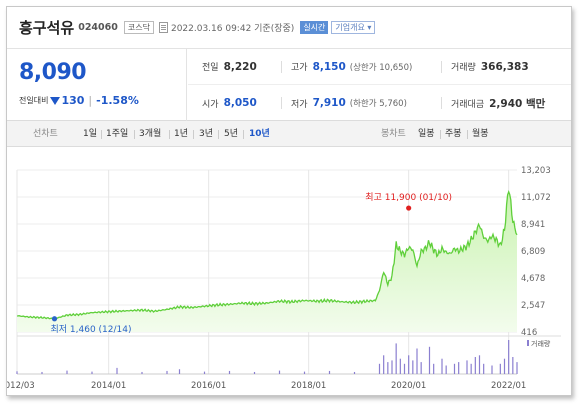 Image resolution: width=580 pixels, height=404 pixels. I want to click on stat-value: 2,940 백만, so click(517, 103).